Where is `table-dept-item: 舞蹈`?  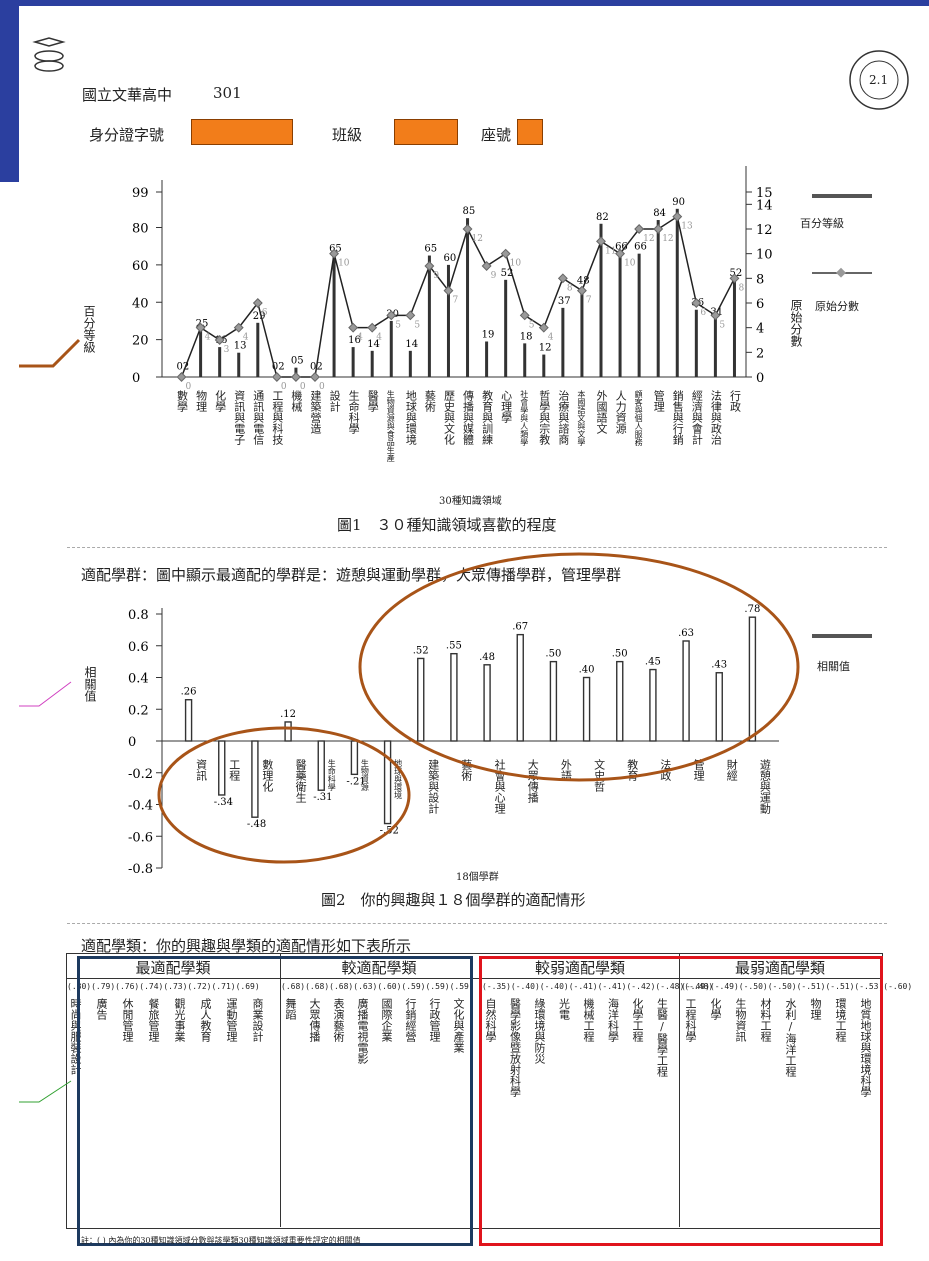
table-dept-item: 舞蹈 is located at coordinates (290, 1009).